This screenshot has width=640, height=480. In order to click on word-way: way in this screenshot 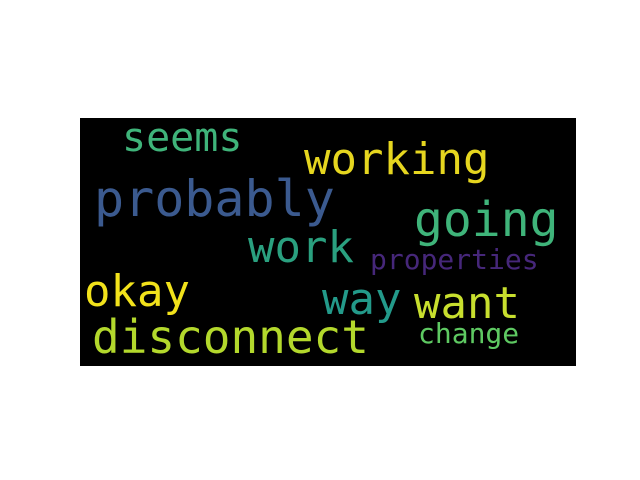, I will do `click(362, 299)`.